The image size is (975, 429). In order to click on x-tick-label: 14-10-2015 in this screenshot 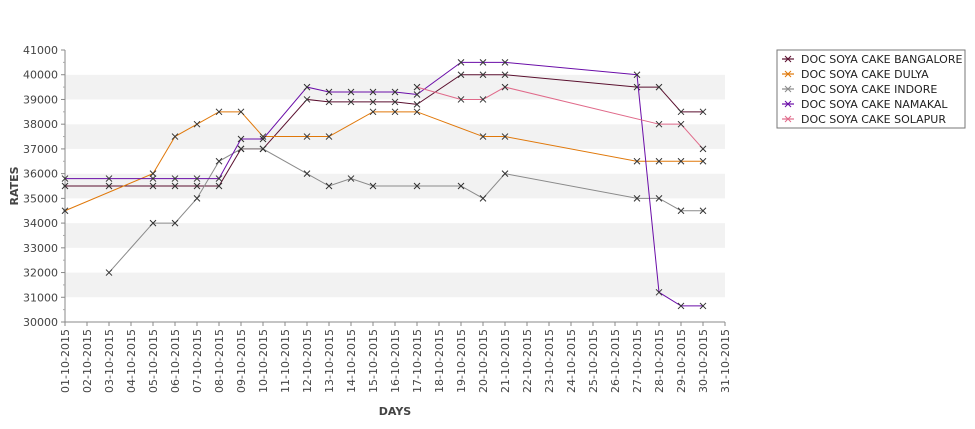, I will do `click(351, 361)`.